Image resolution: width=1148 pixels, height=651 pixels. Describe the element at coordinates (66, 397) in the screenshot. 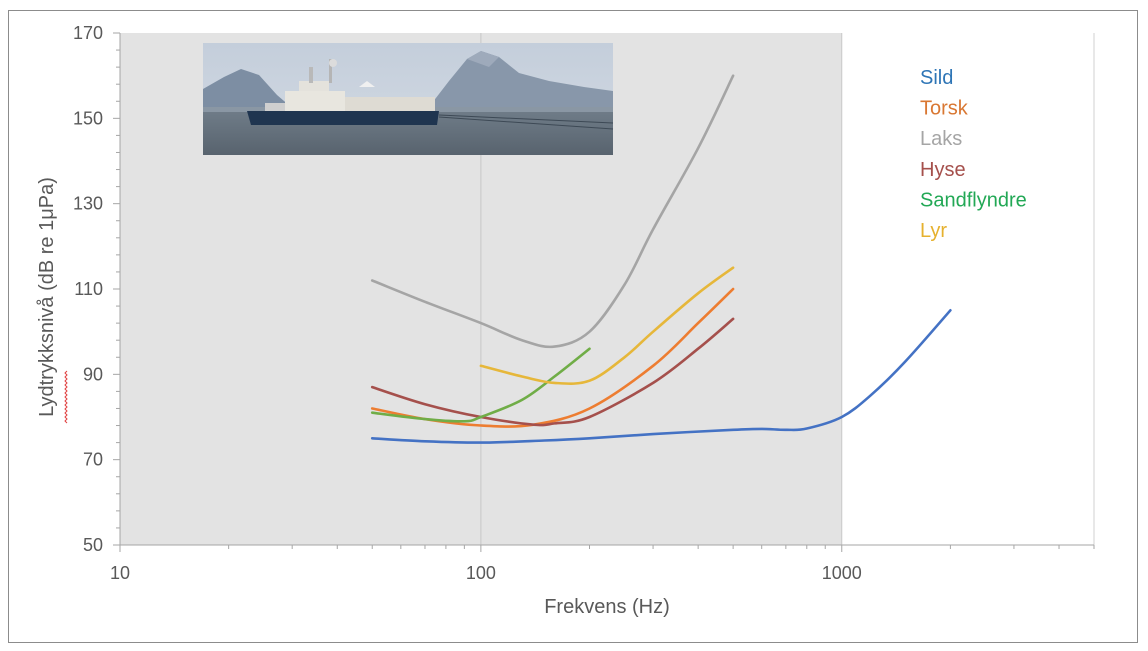

I see `spellcheck-underline` at that location.